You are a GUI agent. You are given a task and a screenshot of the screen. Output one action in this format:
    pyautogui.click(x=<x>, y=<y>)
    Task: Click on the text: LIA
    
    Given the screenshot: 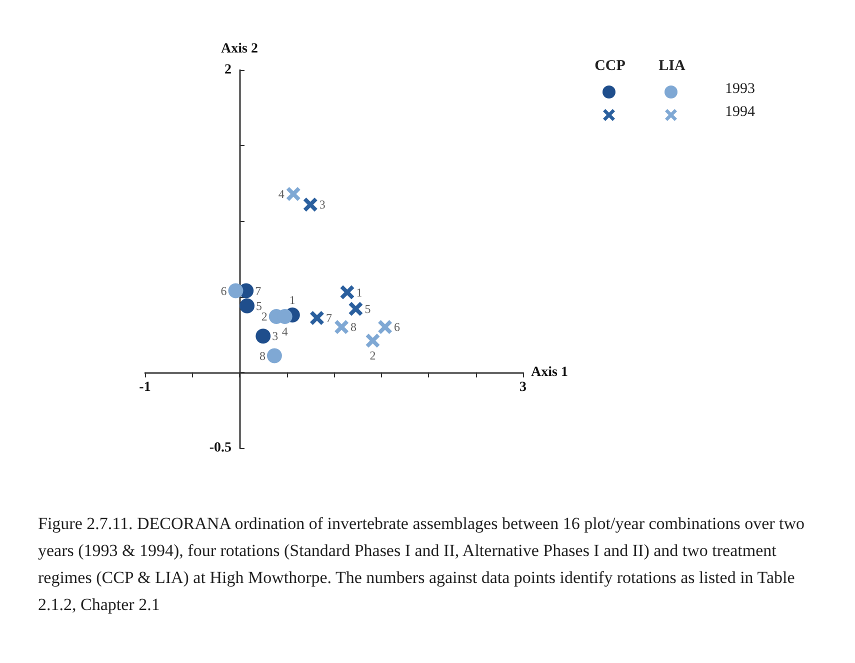 What is the action you would take?
    pyautogui.click(x=672, y=66)
    